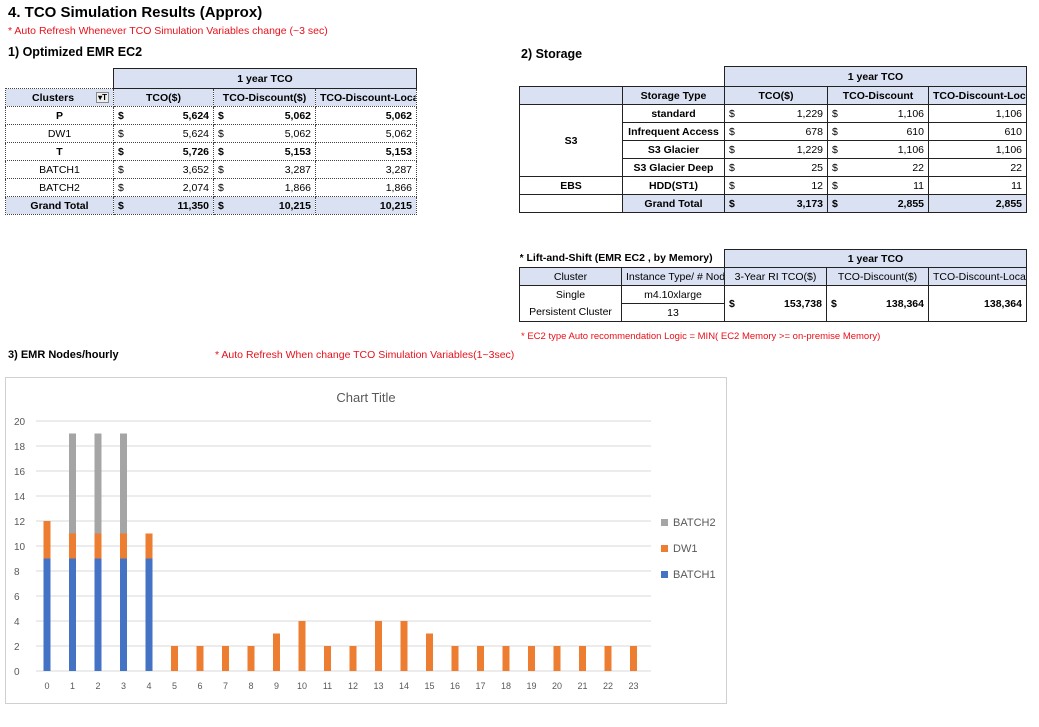 This screenshot has width=1039, height=727. Describe the element at coordinates (327, 686) in the screenshot. I see `x-tick-label: 11` at that location.